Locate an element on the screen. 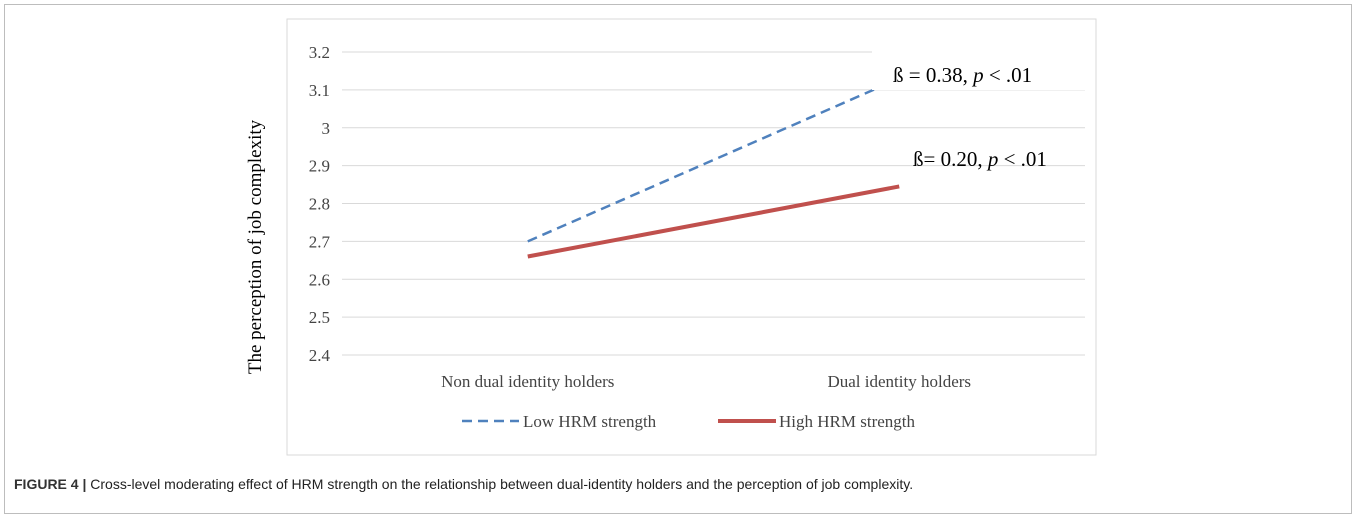  figure-caption-label: FIGURE 4 | is located at coordinates (50, 484).